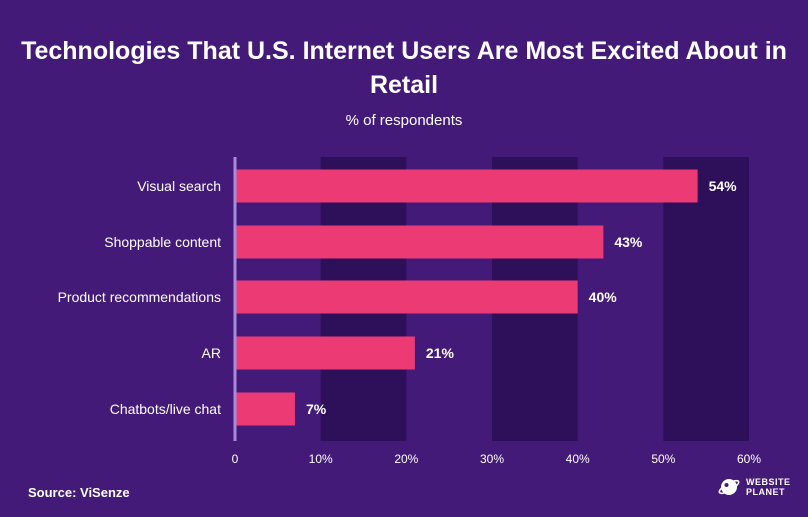 This screenshot has height=517, width=808. Describe the element at coordinates (211, 353) in the screenshot. I see `category-label: AR` at that location.